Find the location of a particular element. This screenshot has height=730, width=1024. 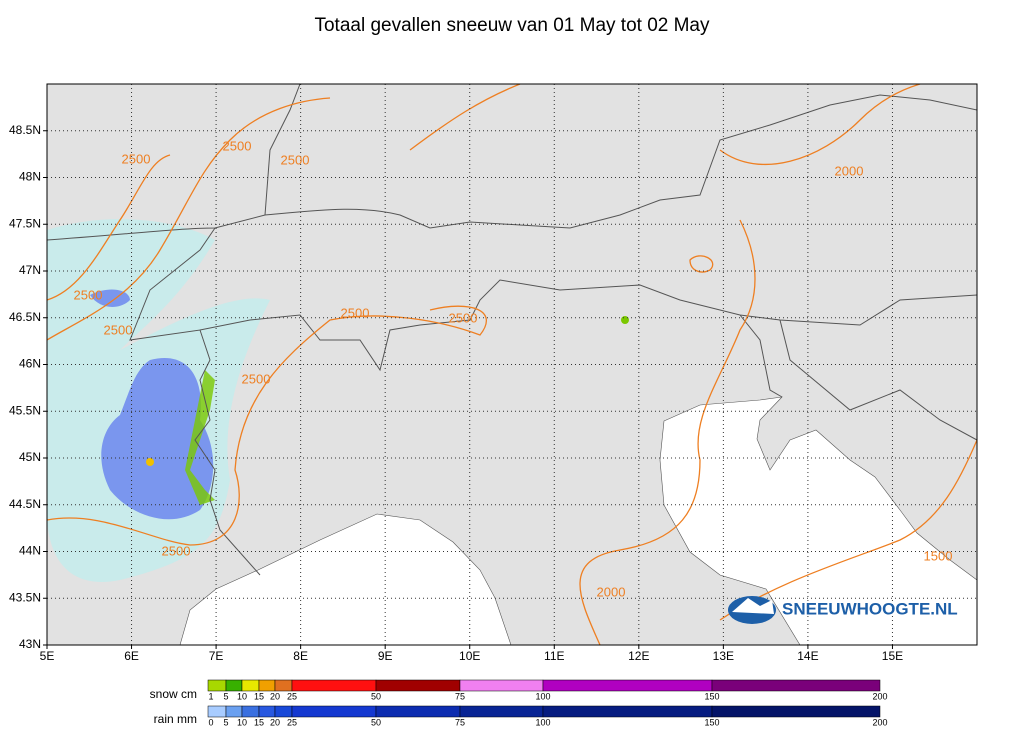

lat-tick-label: 43.5N is located at coordinates (25, 597).